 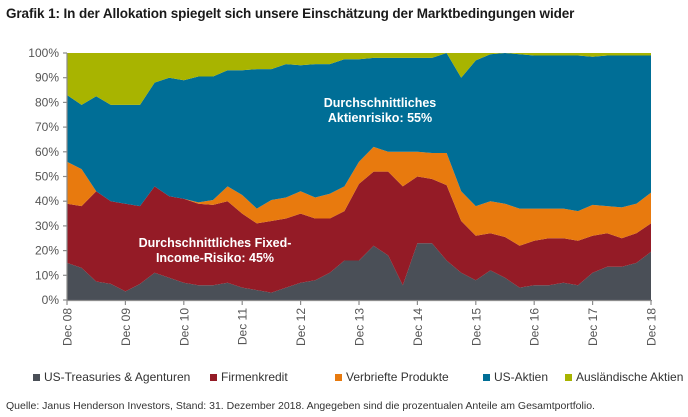 What do you see at coordinates (521, 377) in the screenshot?
I see `legend-label: US-Aktien` at bounding box center [521, 377].